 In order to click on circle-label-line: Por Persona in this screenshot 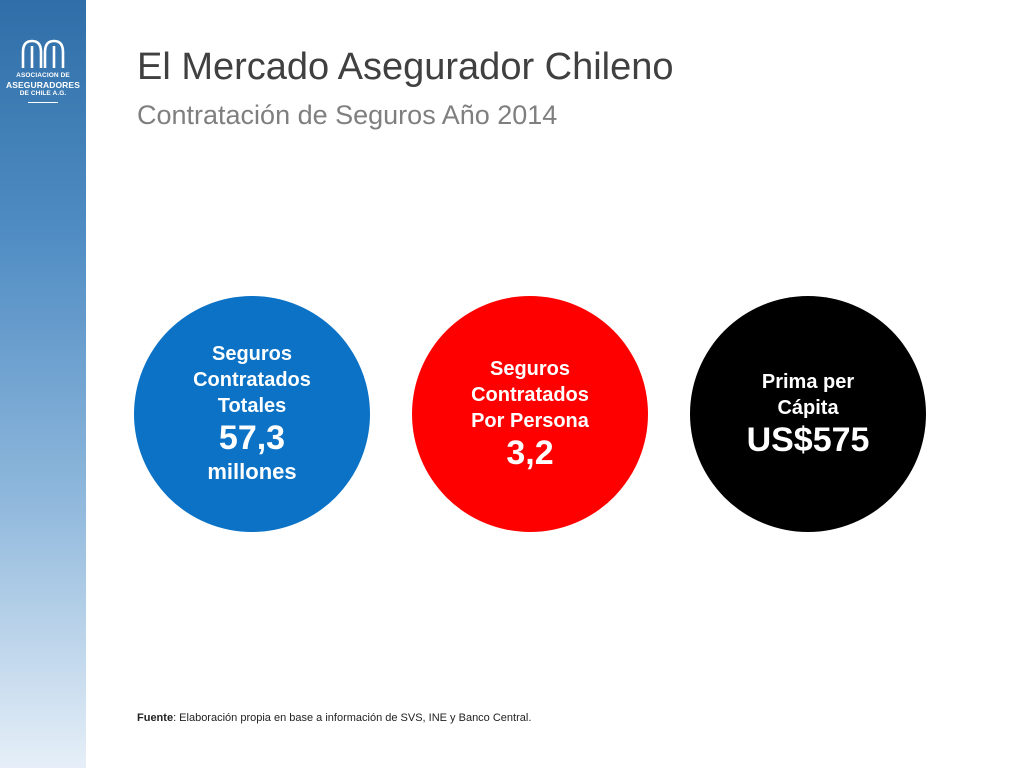, I will do `click(530, 421)`.